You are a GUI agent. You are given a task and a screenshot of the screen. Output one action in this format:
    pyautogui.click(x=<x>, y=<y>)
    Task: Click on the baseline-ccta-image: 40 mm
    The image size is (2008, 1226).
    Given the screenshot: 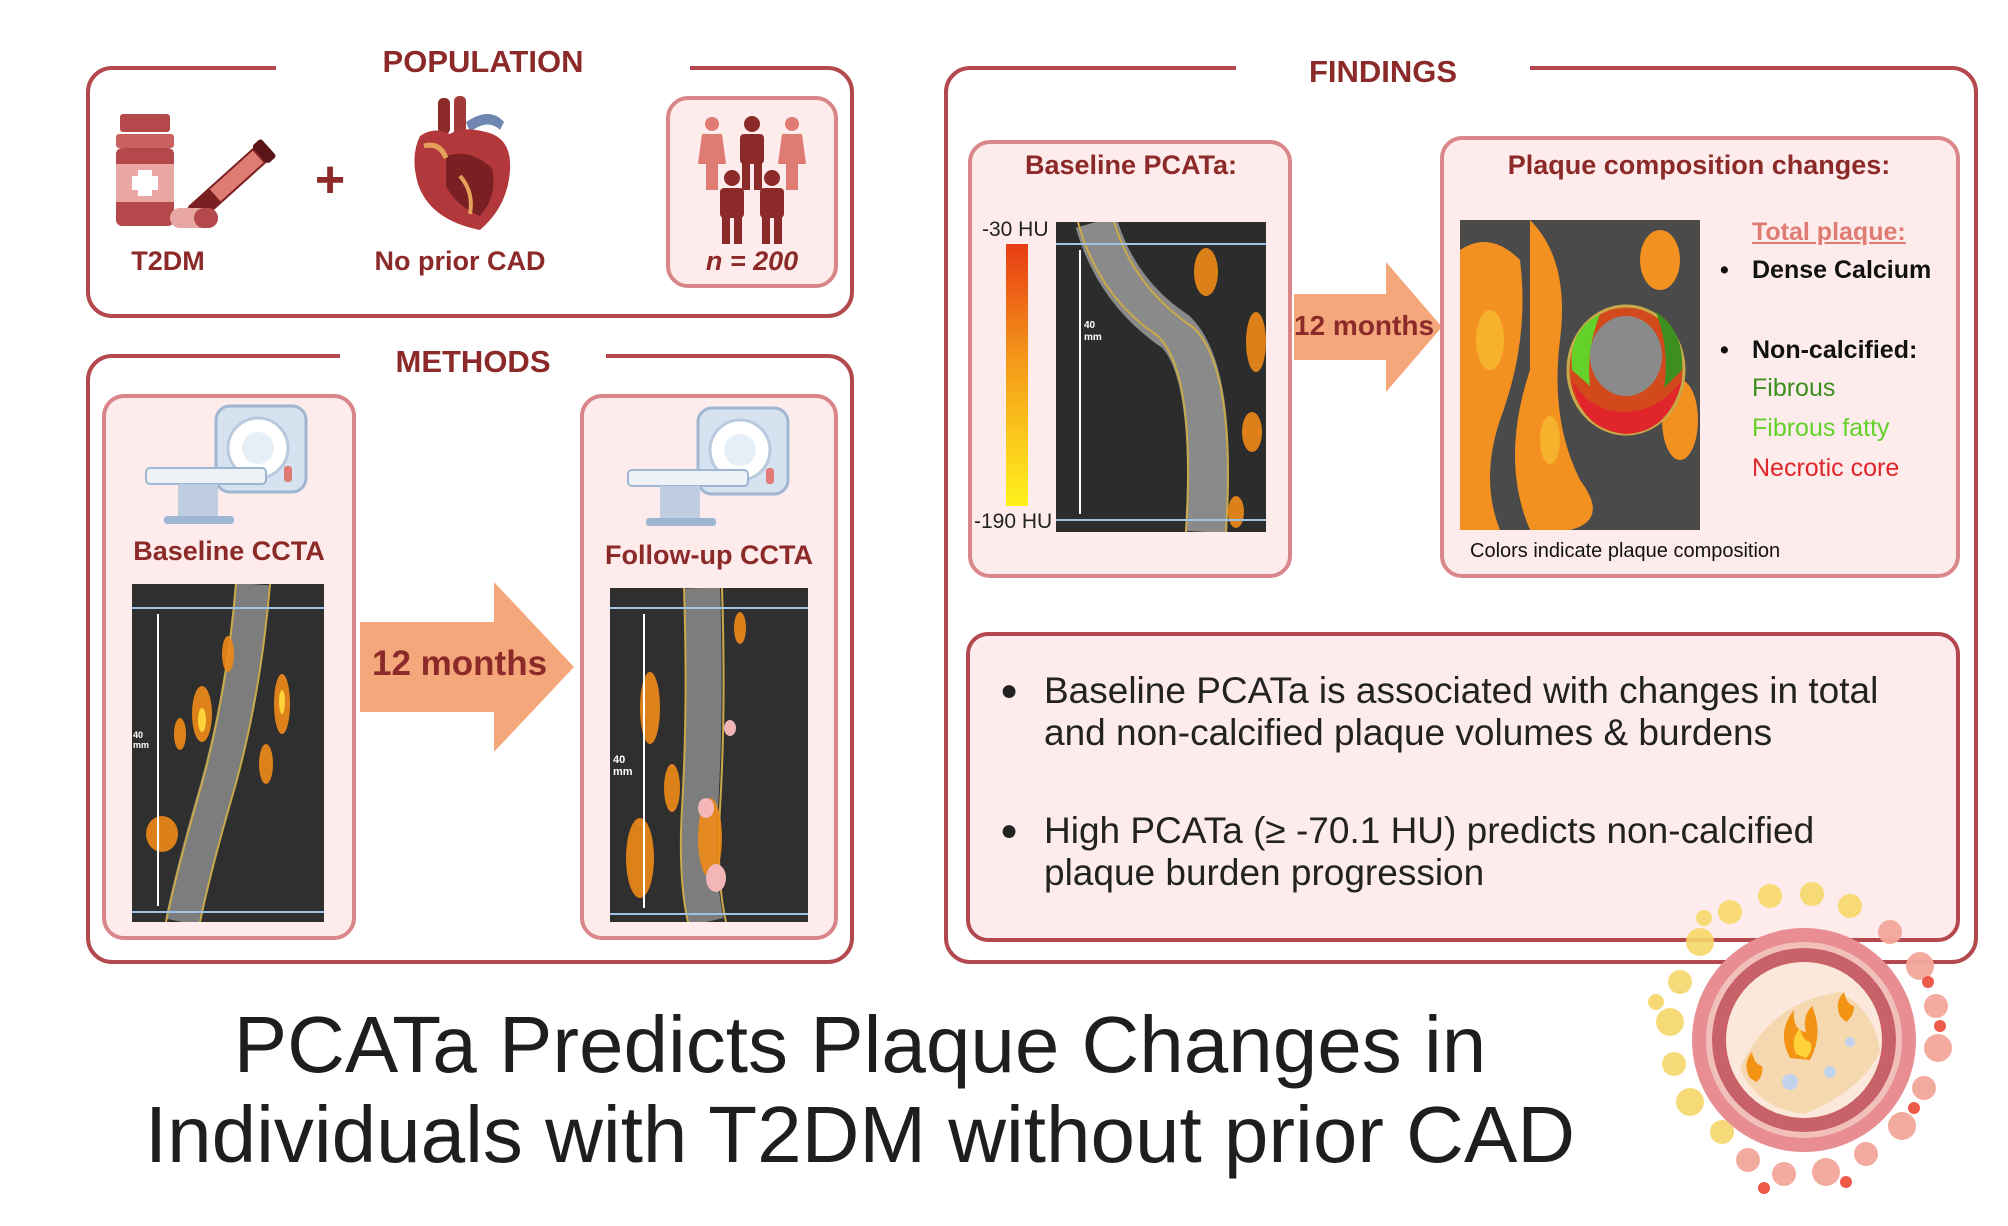 What is the action you would take?
    pyautogui.click(x=228, y=753)
    